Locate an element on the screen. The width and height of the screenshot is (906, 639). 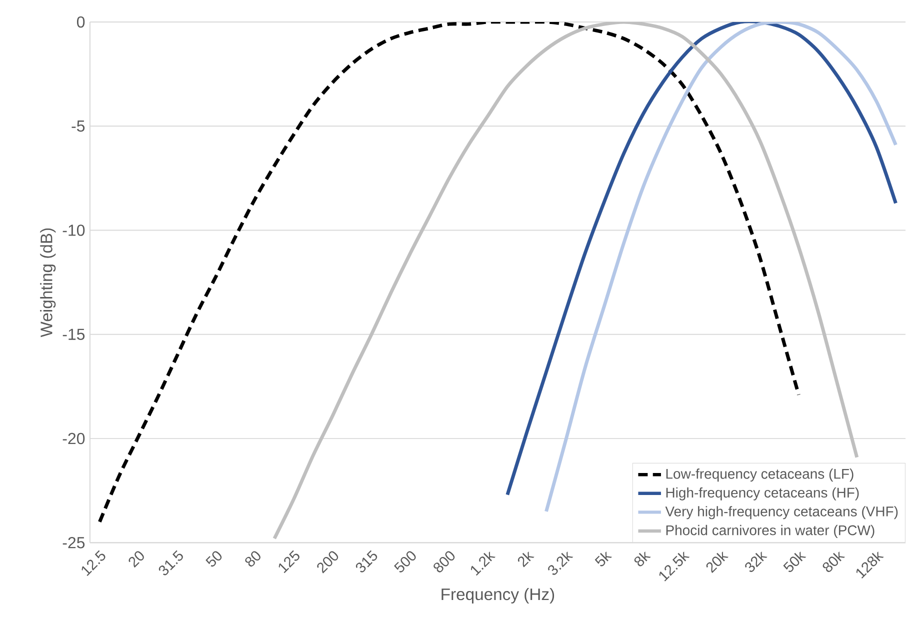
x-axis-title: Frequency (Hz) is located at coordinates (498, 596).